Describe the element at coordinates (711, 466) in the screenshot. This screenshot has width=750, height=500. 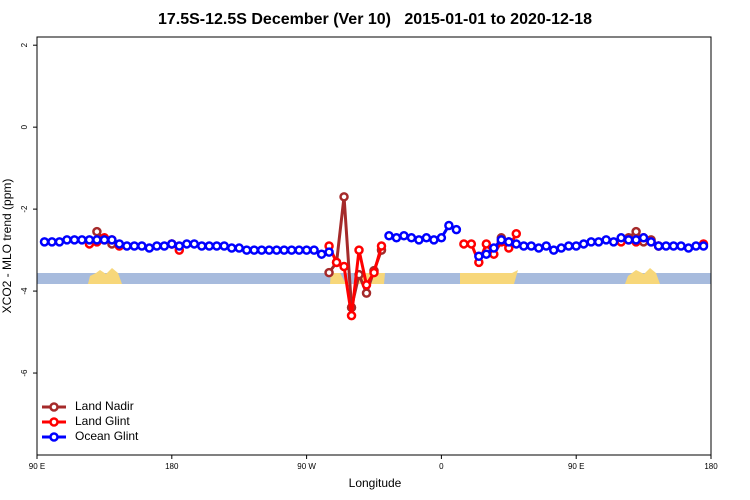
I see `x-tick-label: 180` at that location.